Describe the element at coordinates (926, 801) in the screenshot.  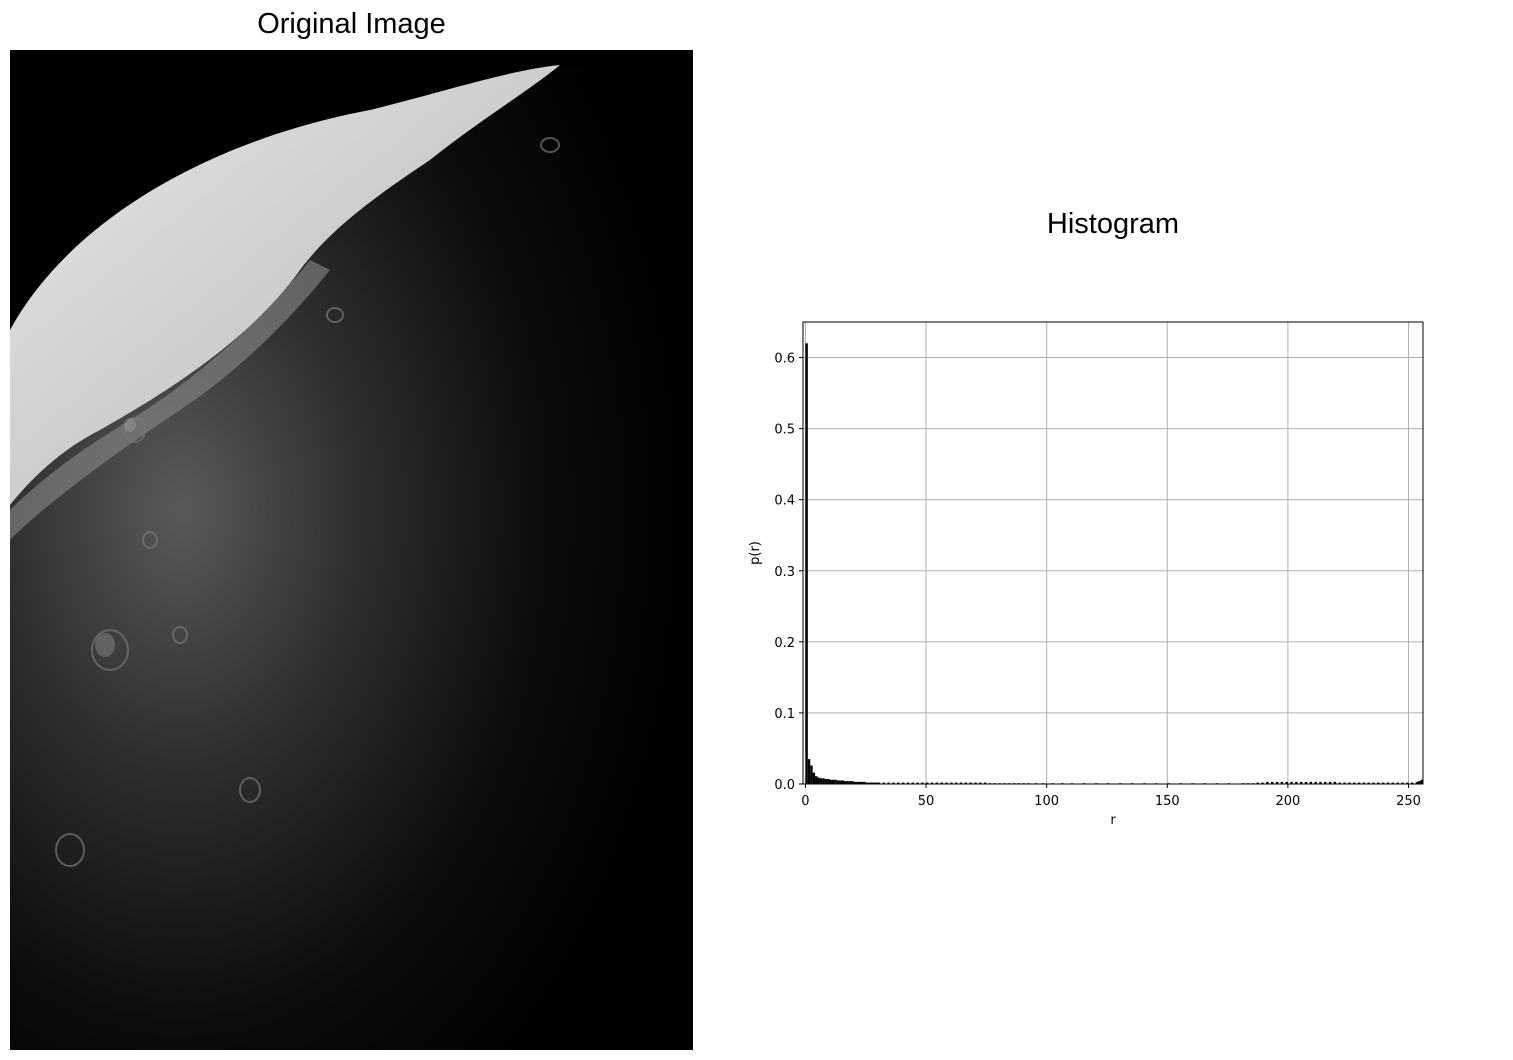
I see `x-tick-label: 50` at that location.